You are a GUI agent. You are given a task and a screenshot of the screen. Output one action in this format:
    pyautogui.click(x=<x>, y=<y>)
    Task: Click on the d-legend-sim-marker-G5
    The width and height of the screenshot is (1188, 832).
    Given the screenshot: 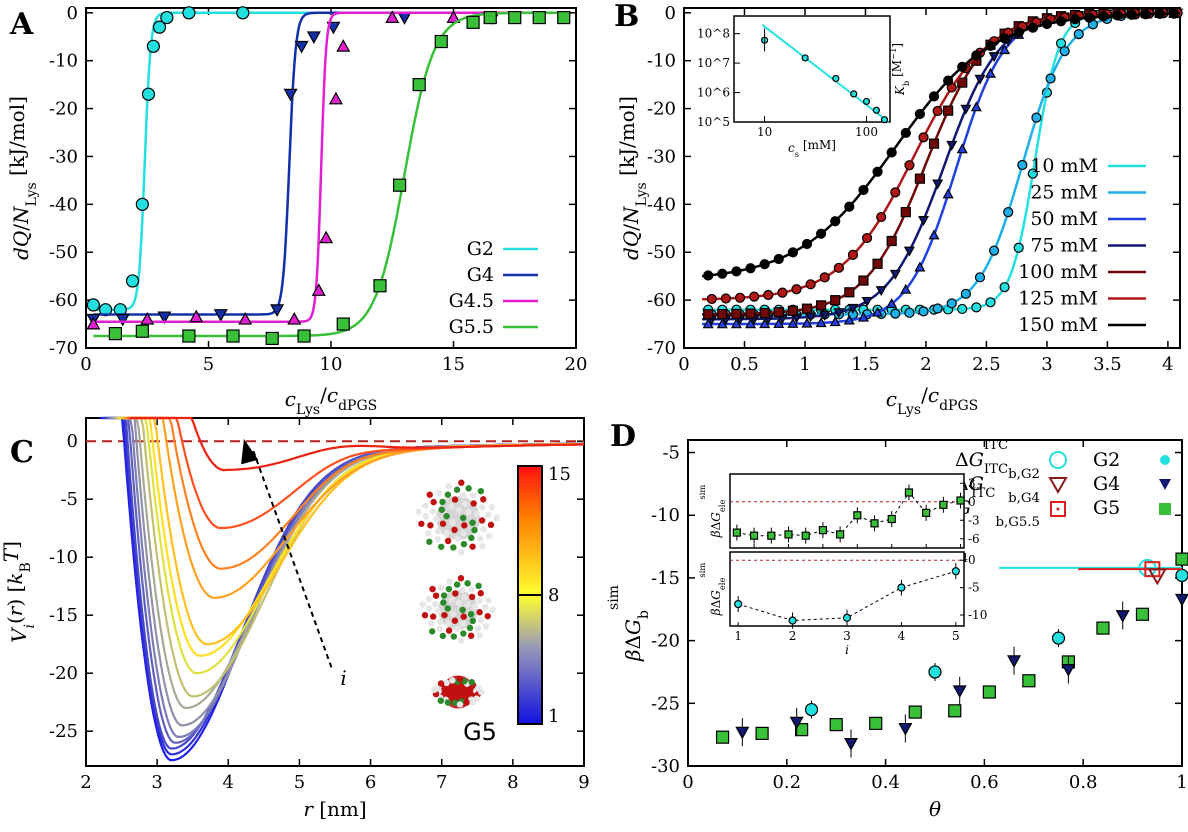 What is the action you would take?
    pyautogui.click(x=1165, y=509)
    